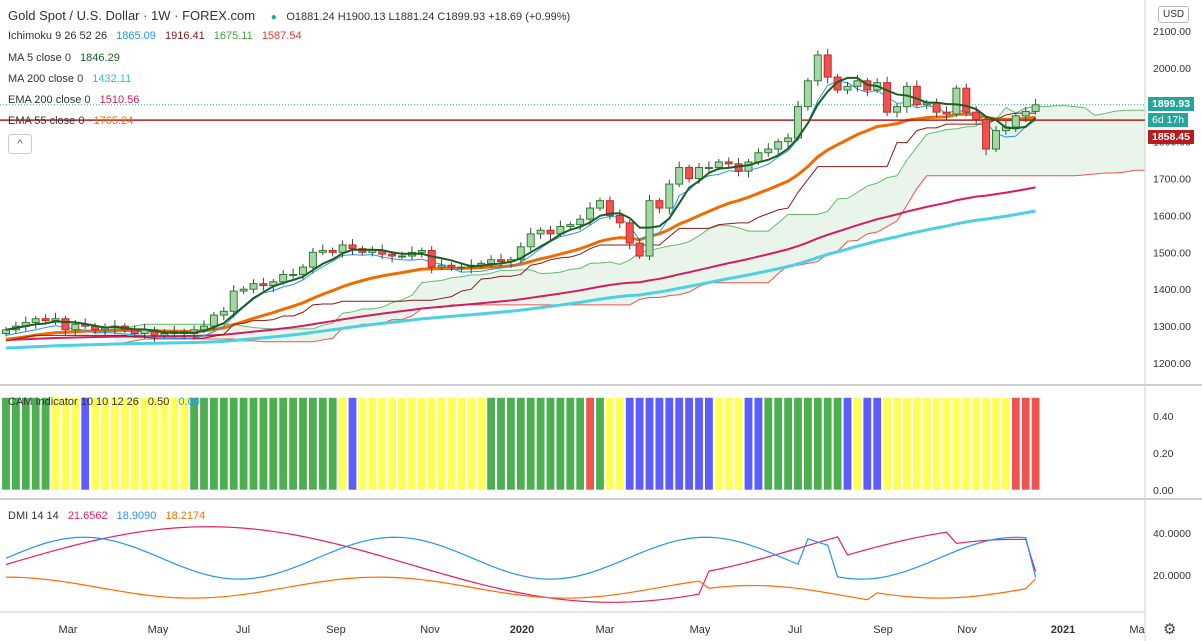 This screenshot has height=641, width=1202. Describe the element at coordinates (521, 588) in the screenshot. I see `dmi-minus-di-line` at that location.